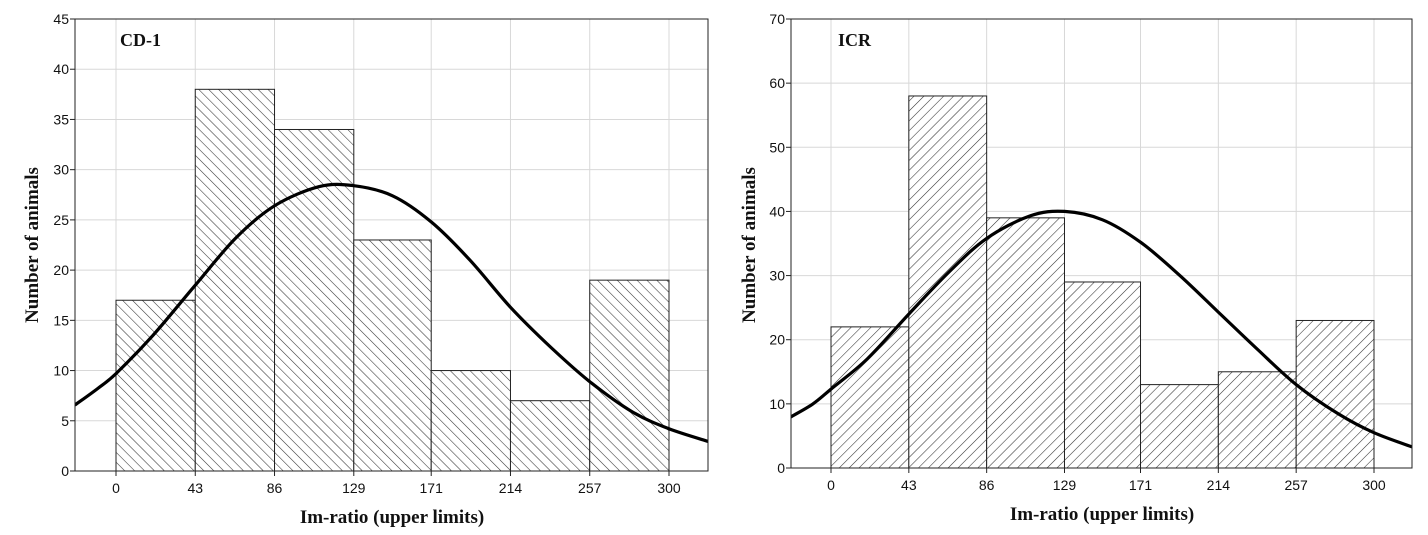 This screenshot has width=1428, height=535. What do you see at coordinates (777, 147) in the screenshot?
I see `y-tick-label: 50` at bounding box center [777, 147].